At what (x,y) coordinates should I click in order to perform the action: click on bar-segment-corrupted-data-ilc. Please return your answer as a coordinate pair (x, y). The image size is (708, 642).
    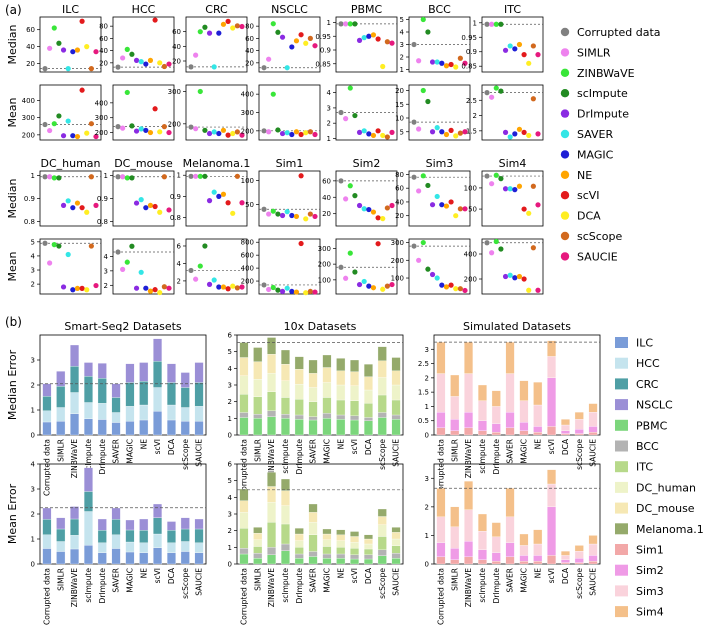
    Looking at the image, I should click on (47, 556).